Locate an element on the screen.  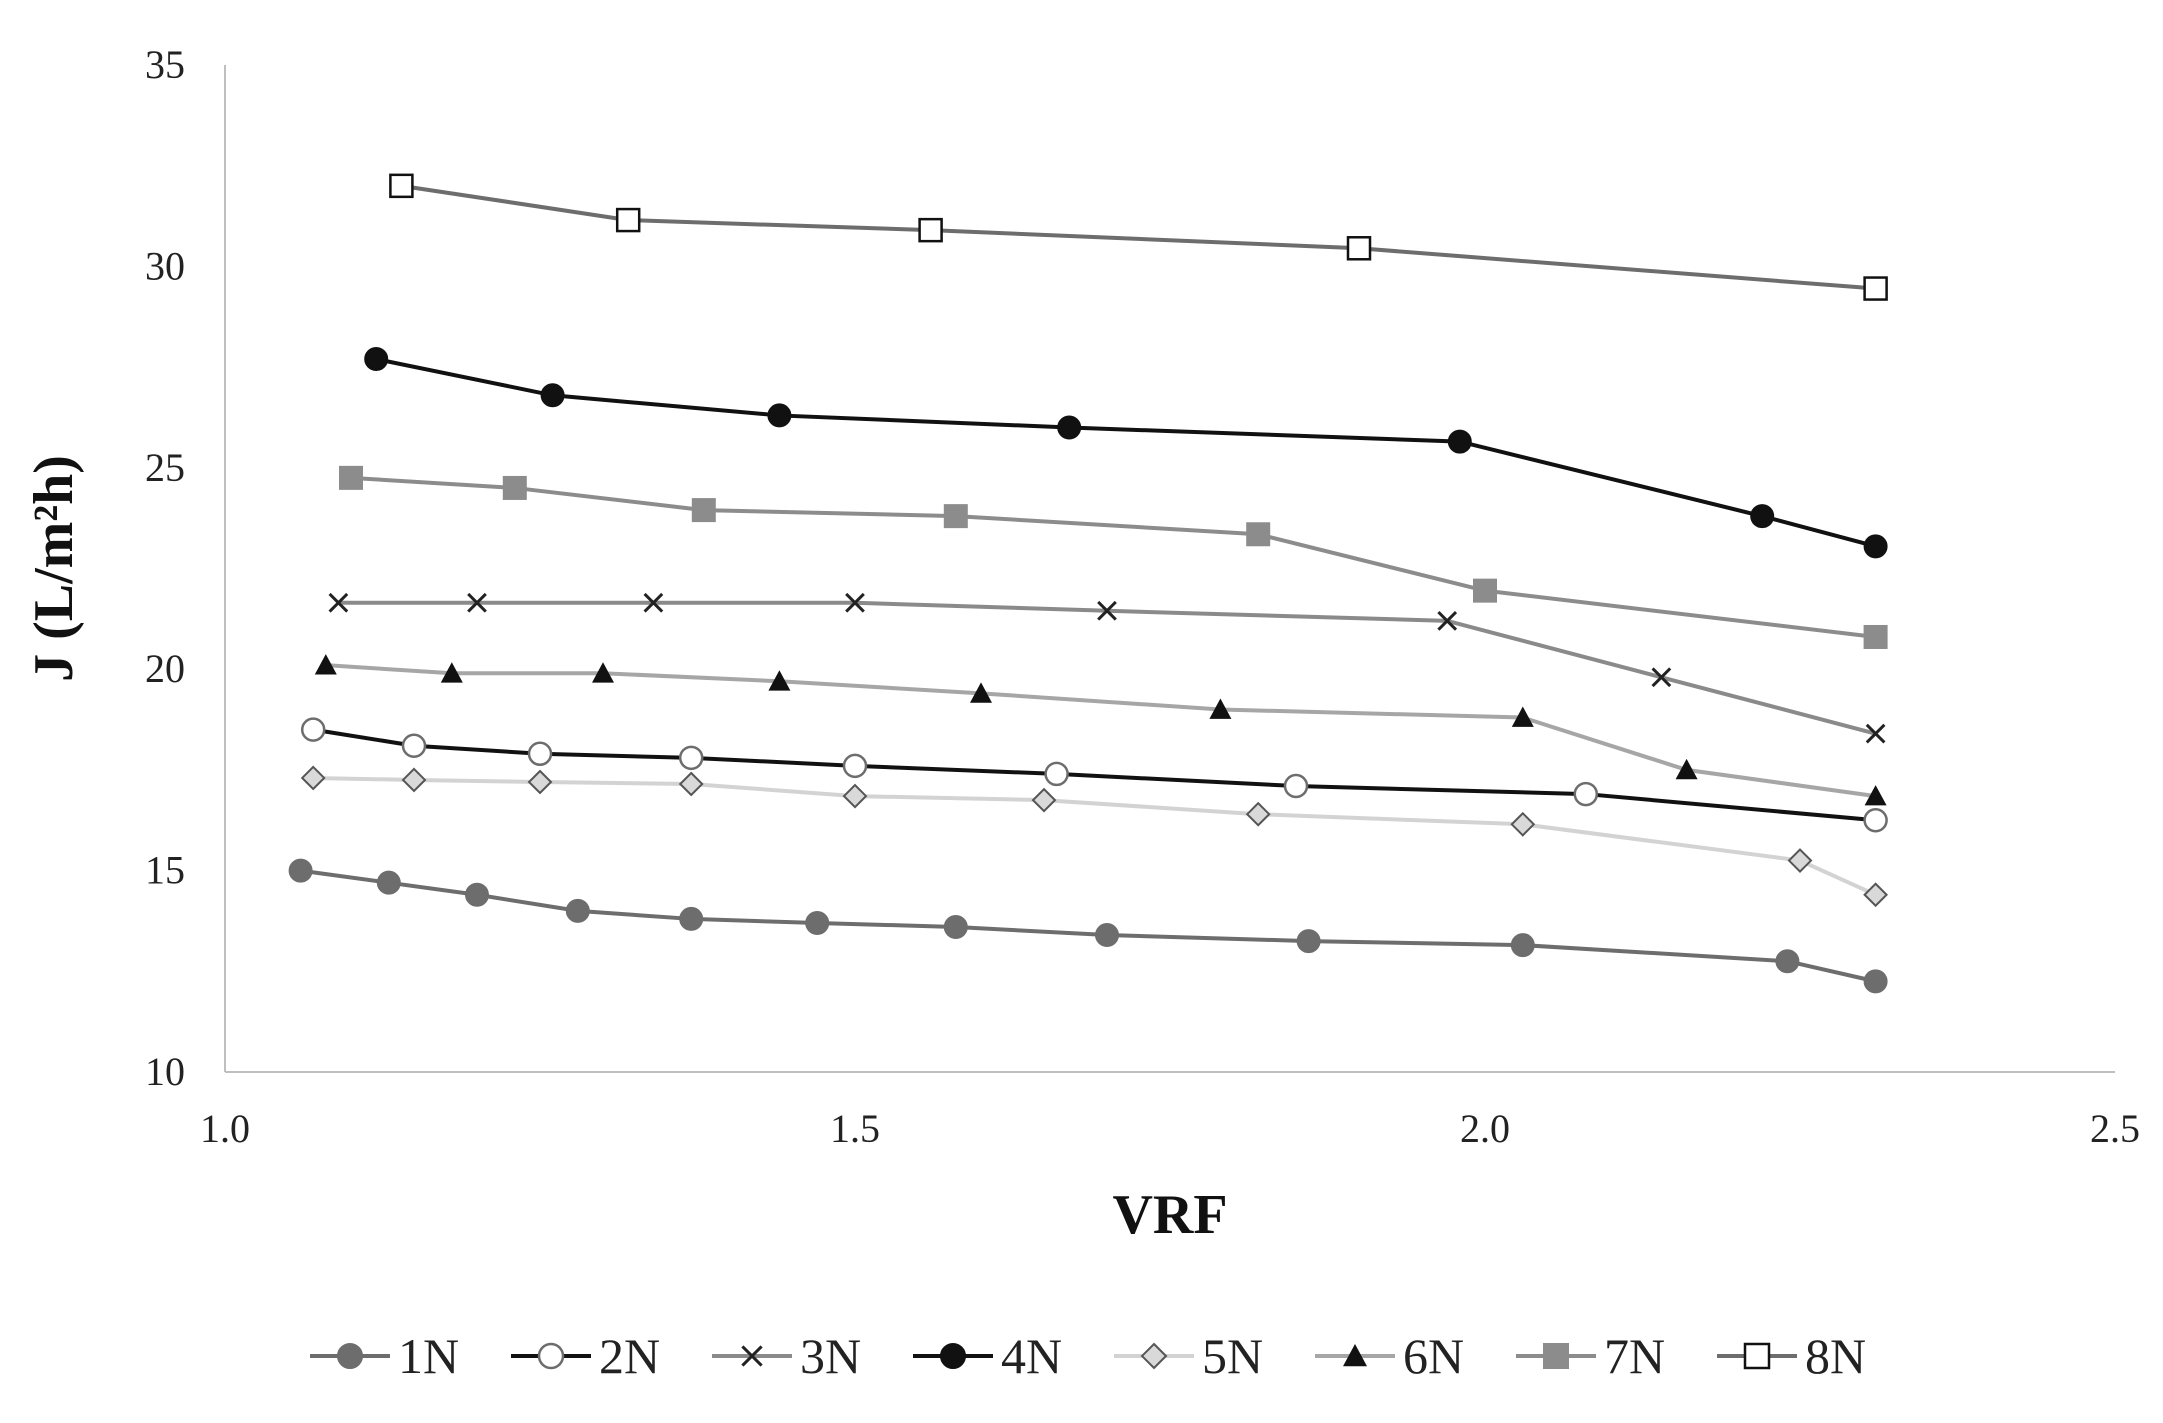
series-6N is located at coordinates (1100, 730).